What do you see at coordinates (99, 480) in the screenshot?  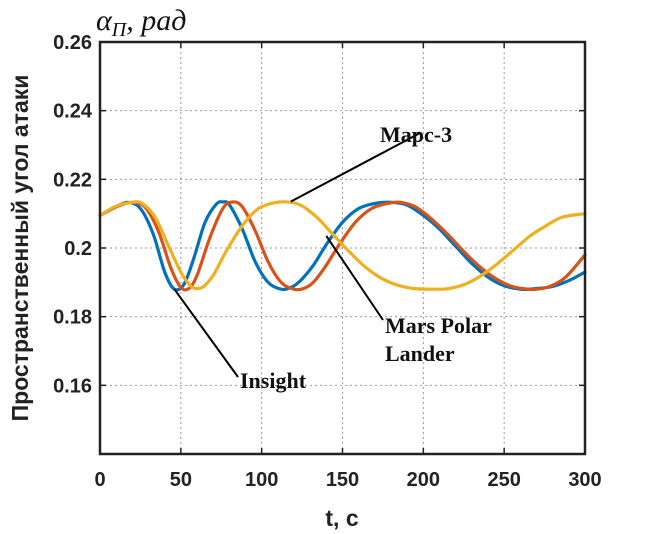 I see `x-tick-label: 0` at bounding box center [99, 480].